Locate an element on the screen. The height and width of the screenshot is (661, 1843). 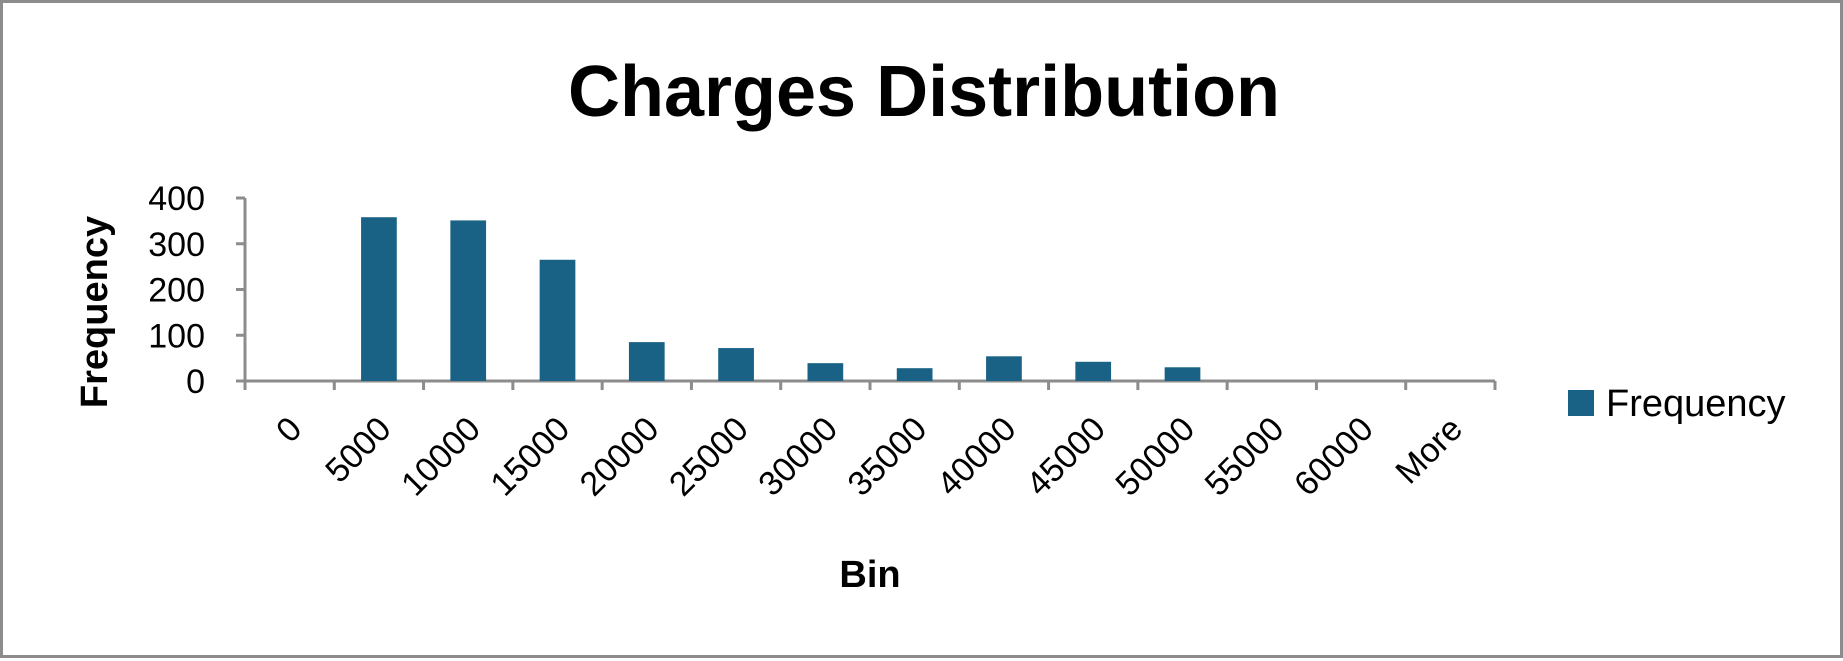
y-tick-label: 100 is located at coordinates (176, 336).